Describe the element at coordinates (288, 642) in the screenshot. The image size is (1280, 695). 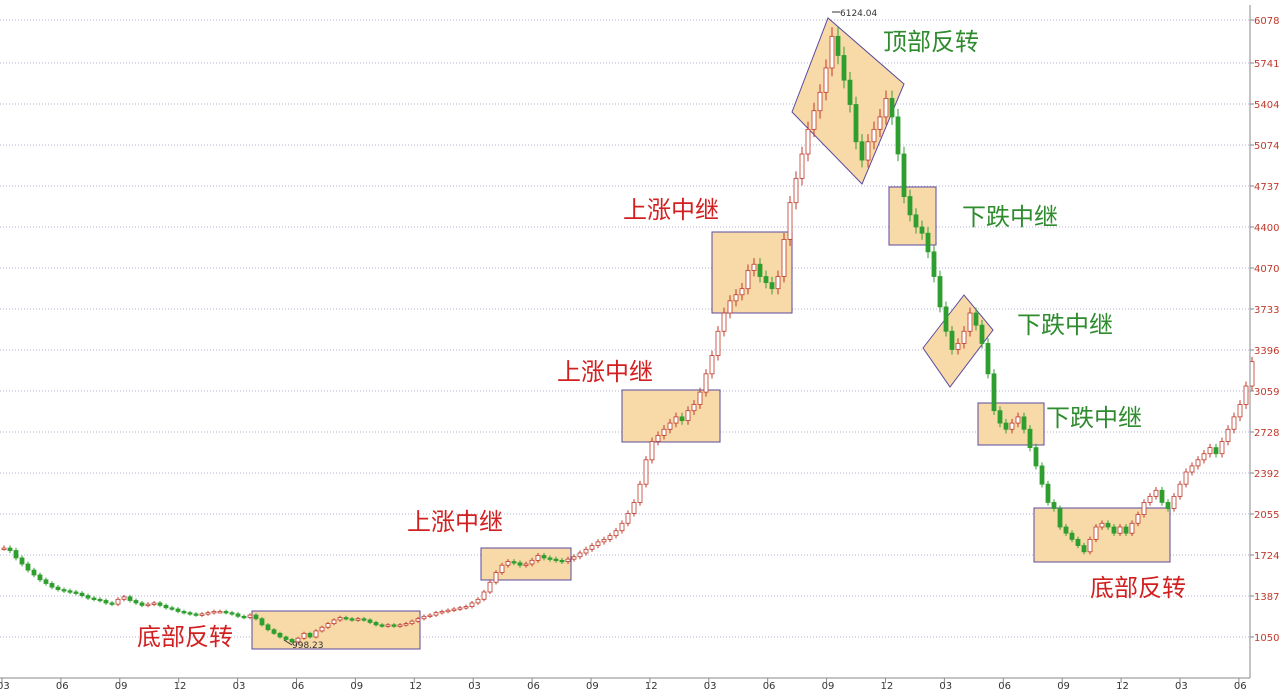
I see `trough-marker` at that location.